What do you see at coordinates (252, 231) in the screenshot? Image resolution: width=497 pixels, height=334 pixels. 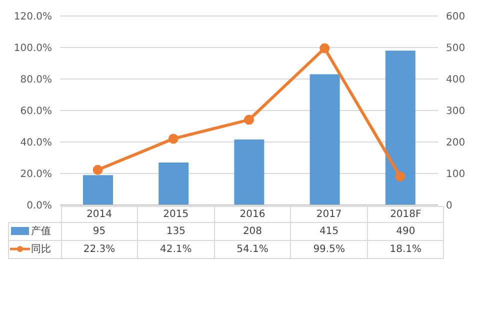 I see `data-label: 208` at bounding box center [252, 231].